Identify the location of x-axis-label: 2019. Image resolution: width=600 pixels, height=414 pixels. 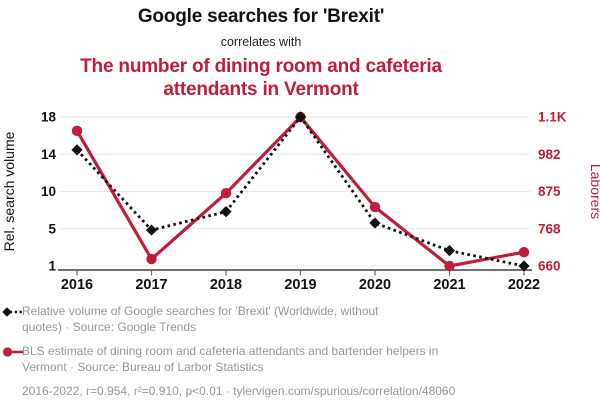
(300, 285).